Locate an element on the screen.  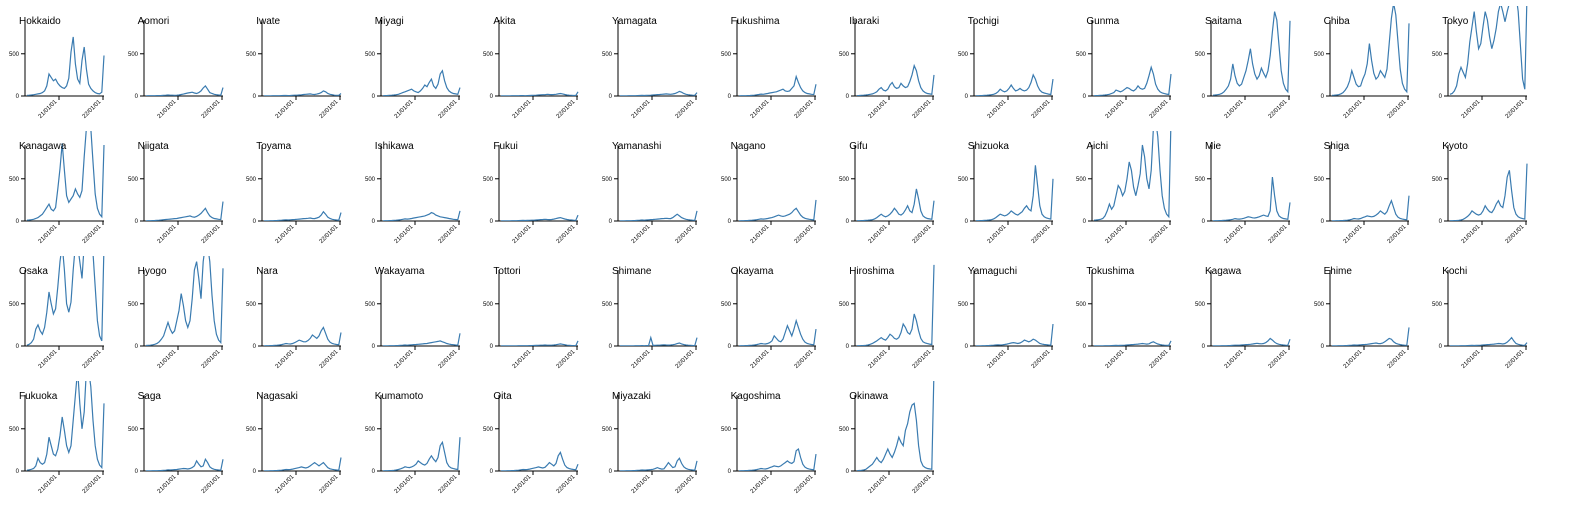
panel-title: Iwate is located at coordinates (268, 21).